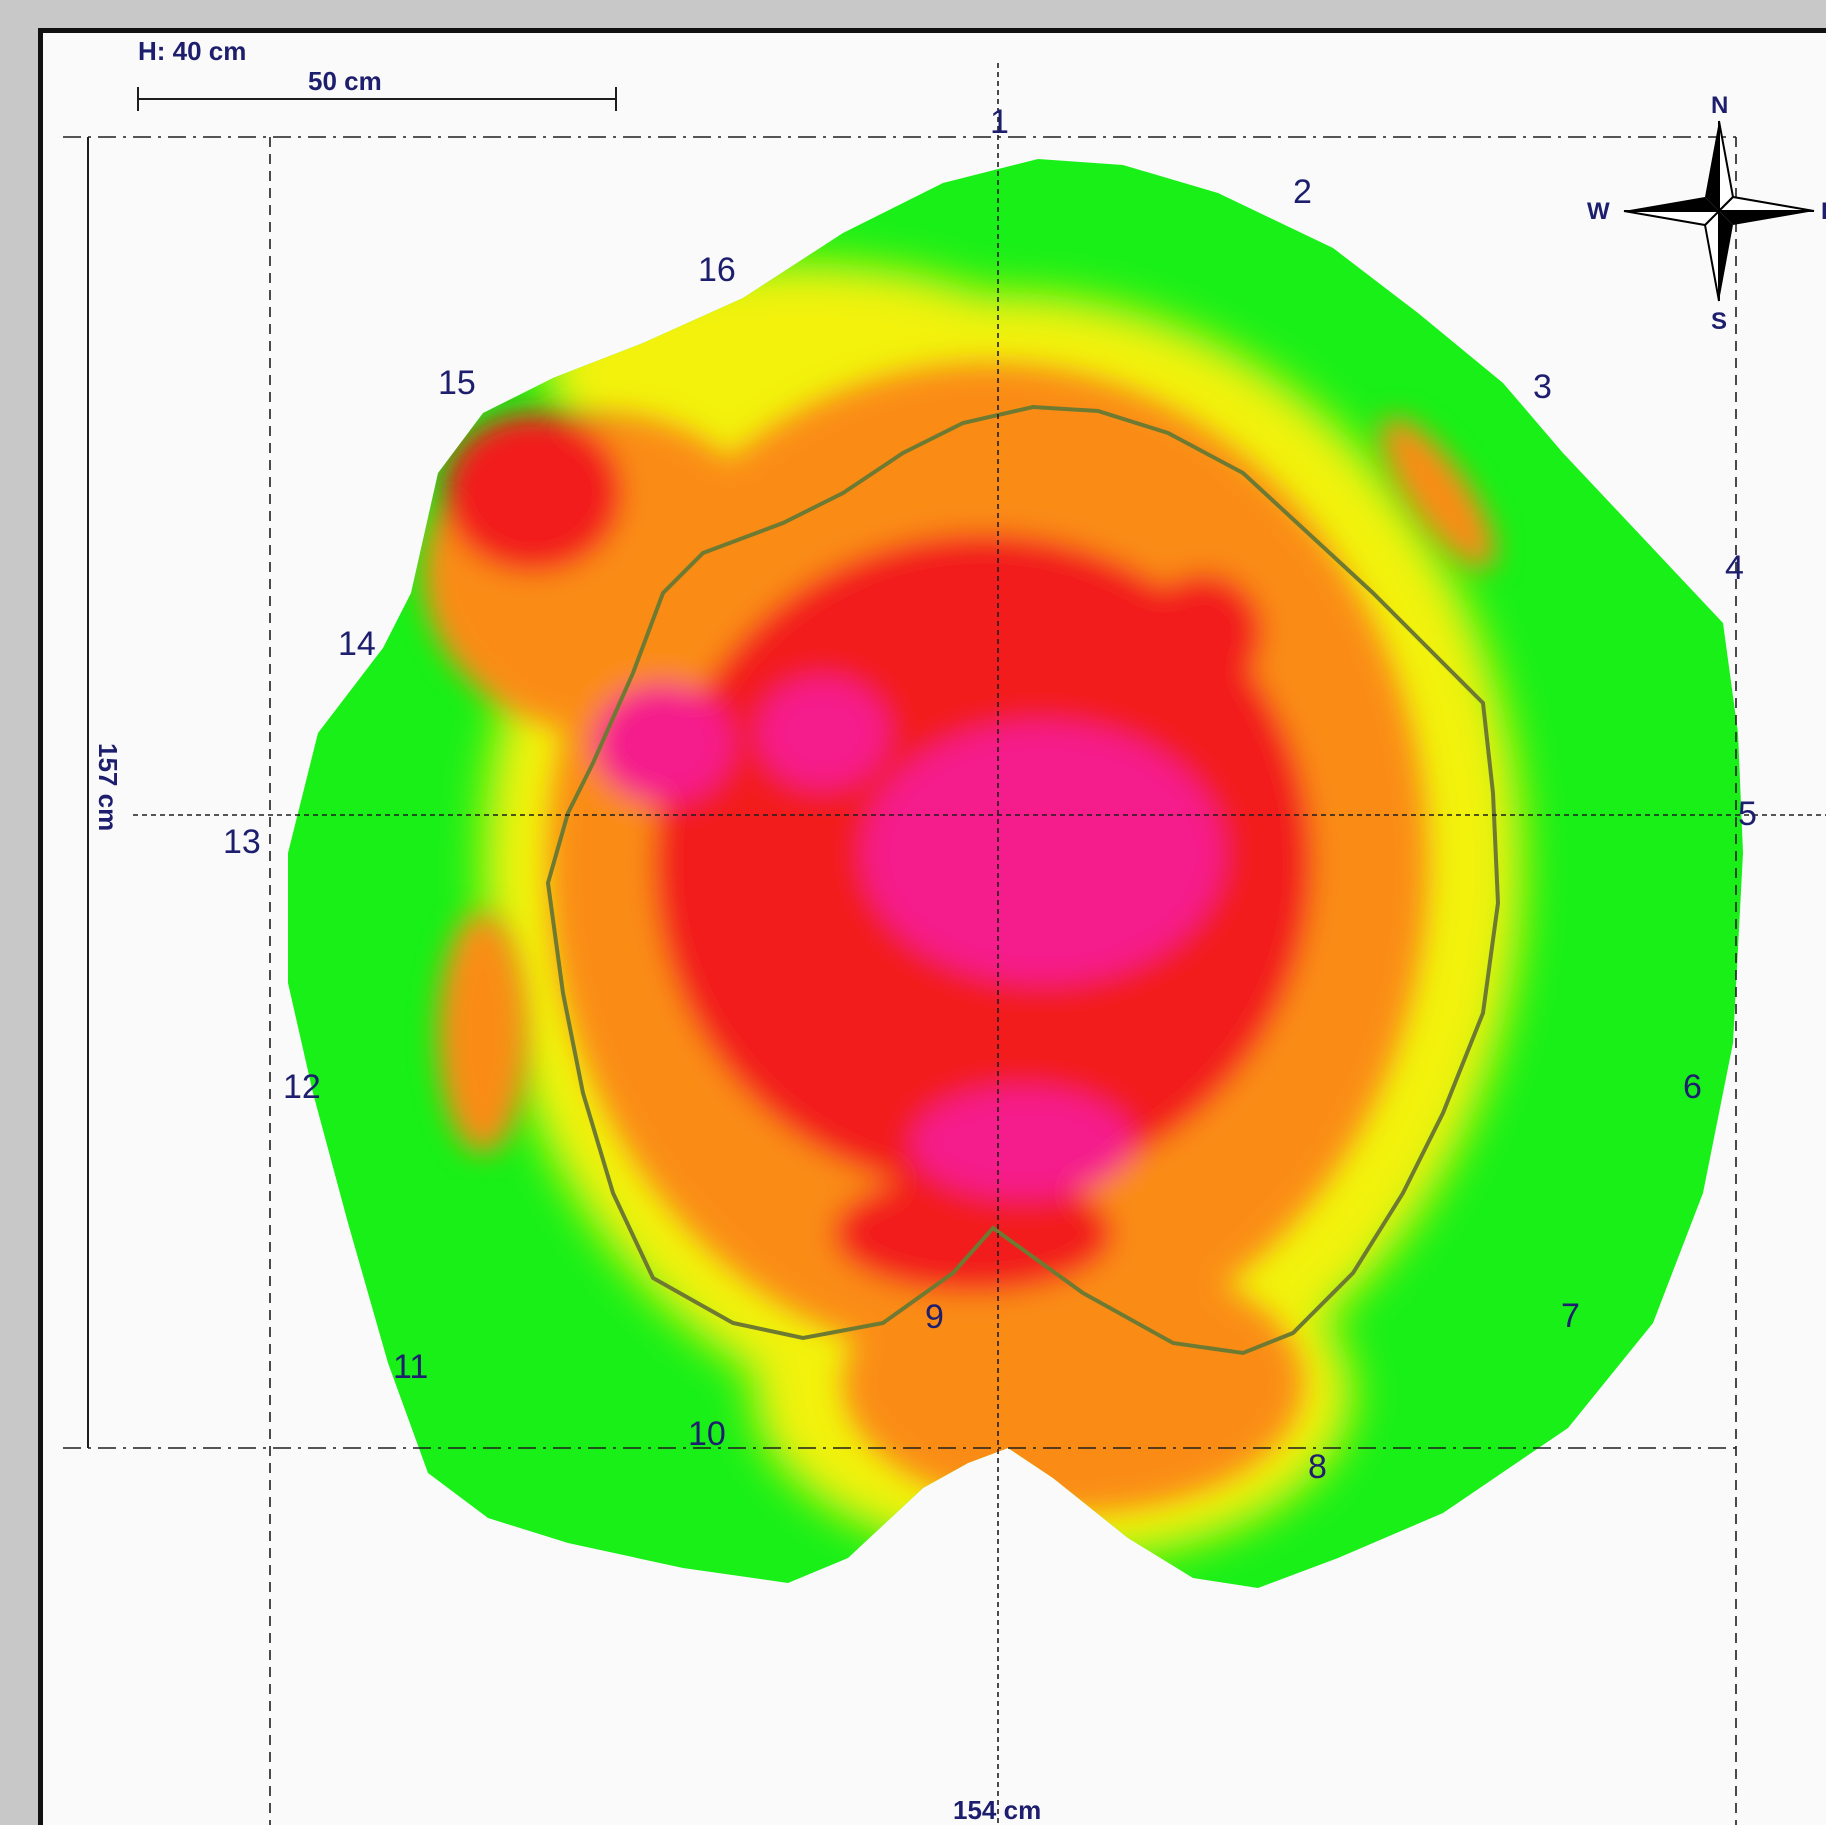 The width and height of the screenshot is (1826, 1825). What do you see at coordinates (357, 644) in the screenshot?
I see `station-label-14: 14` at bounding box center [357, 644].